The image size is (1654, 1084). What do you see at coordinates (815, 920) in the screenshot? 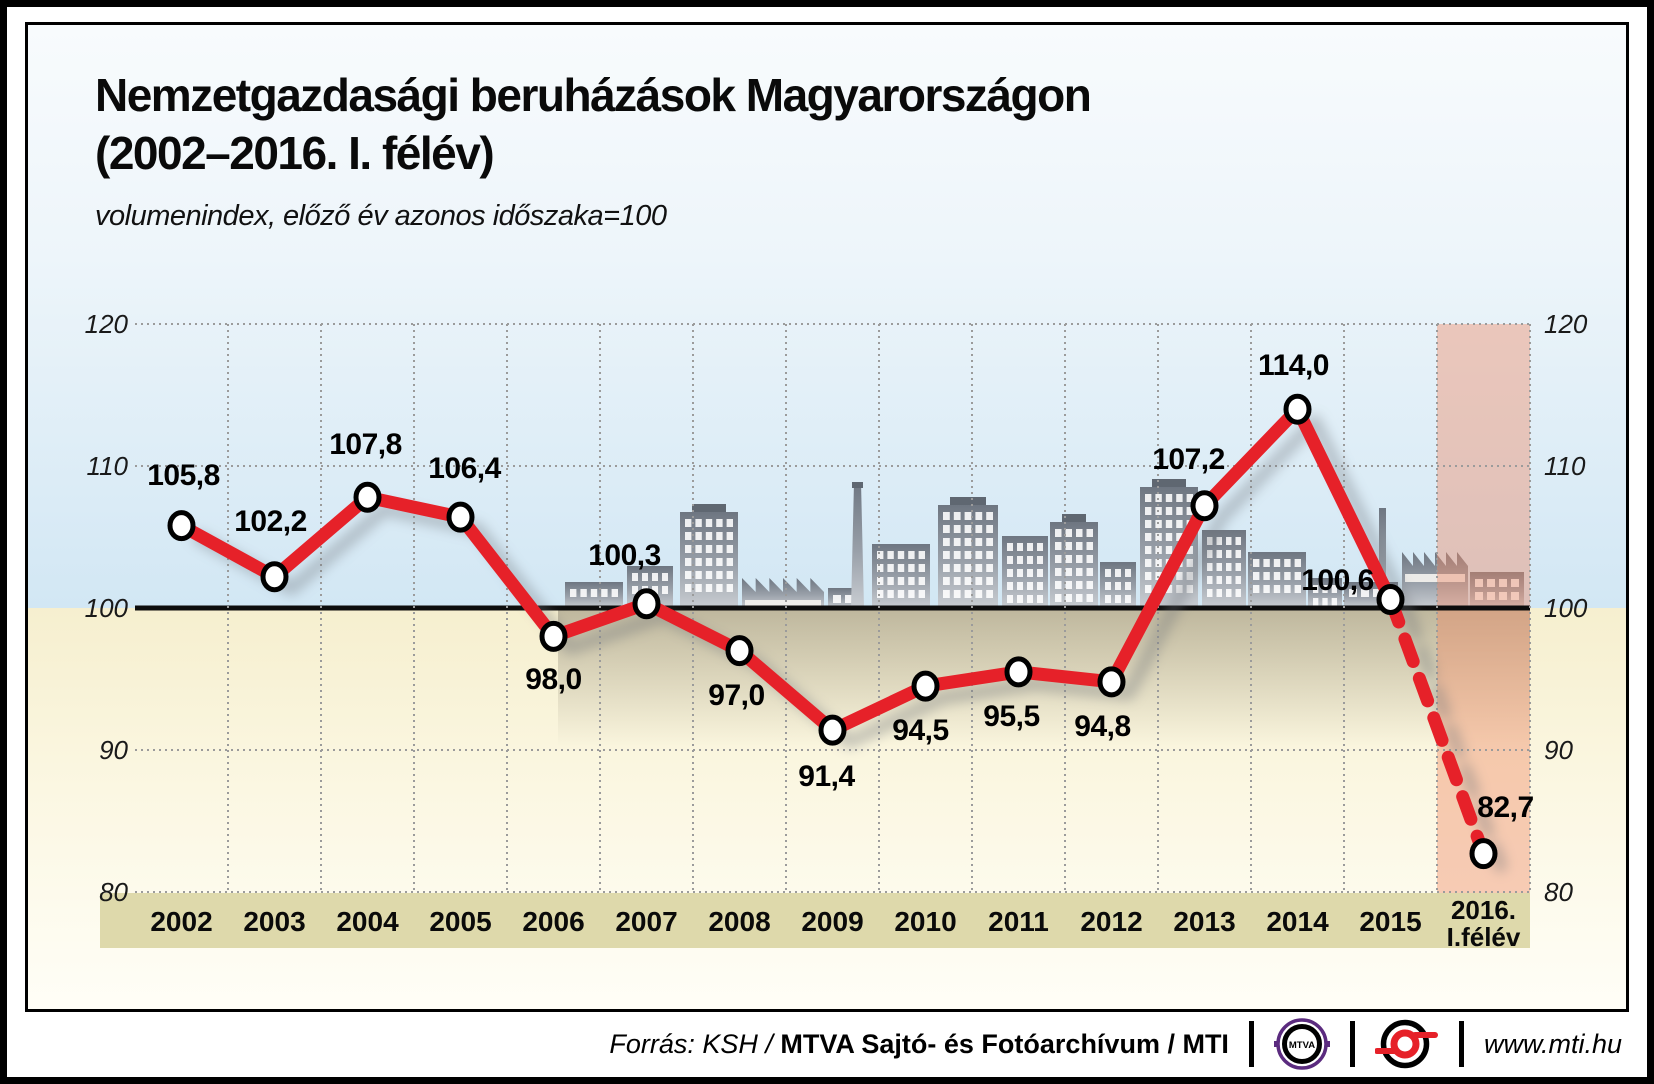
I see `x-axis-band` at bounding box center [815, 920].